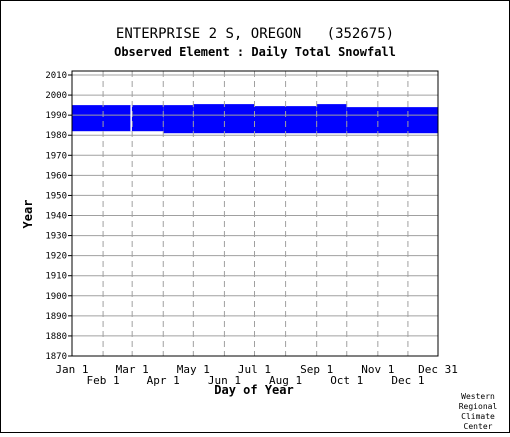  Describe the element at coordinates (193, 369) in the screenshot. I see `x-tick-label-may-1: May 1` at that location.